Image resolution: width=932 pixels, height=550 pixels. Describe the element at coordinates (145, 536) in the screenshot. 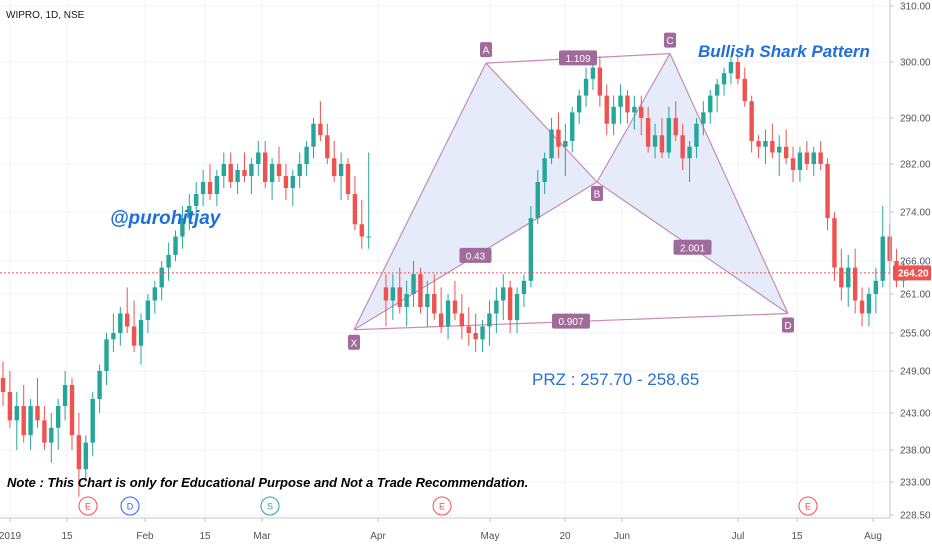

I see `time-tick-label: Feb` at that location.